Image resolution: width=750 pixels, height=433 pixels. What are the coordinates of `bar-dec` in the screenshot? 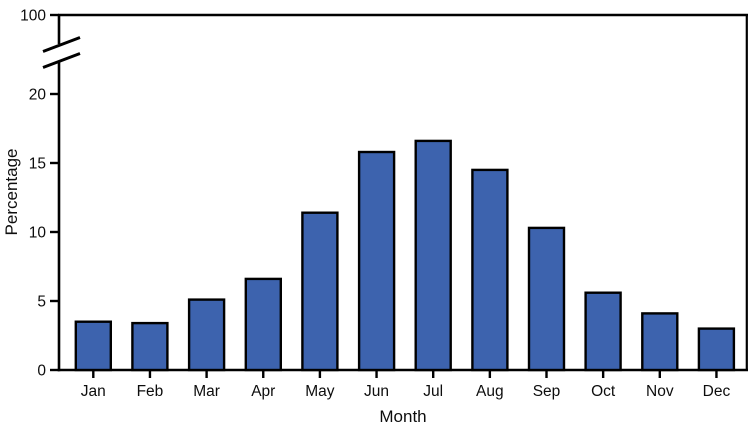 It's located at (716, 349).